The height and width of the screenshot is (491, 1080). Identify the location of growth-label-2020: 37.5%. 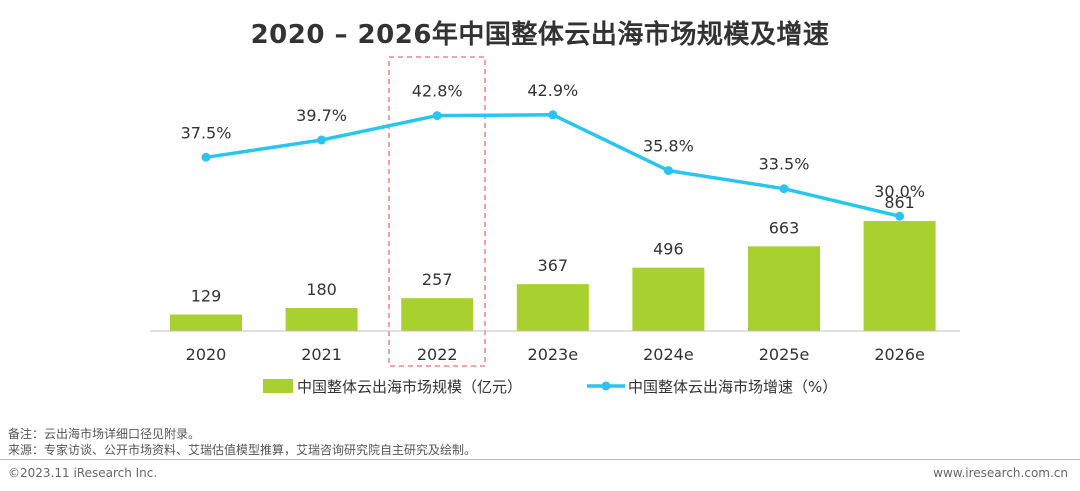
(206, 132).